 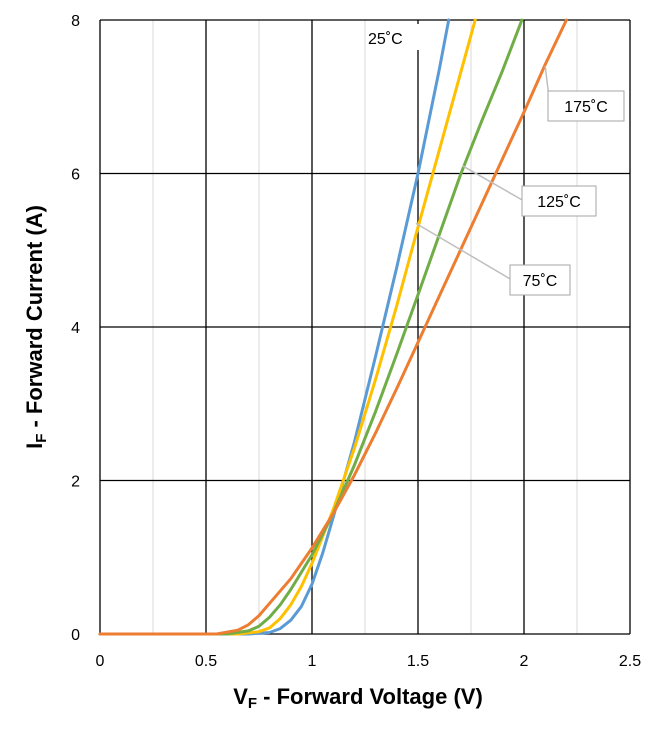 What do you see at coordinates (495, 160) in the screenshot?
I see `annotations: 25˚C 75˚C 125˚C 175˚C` at bounding box center [495, 160].